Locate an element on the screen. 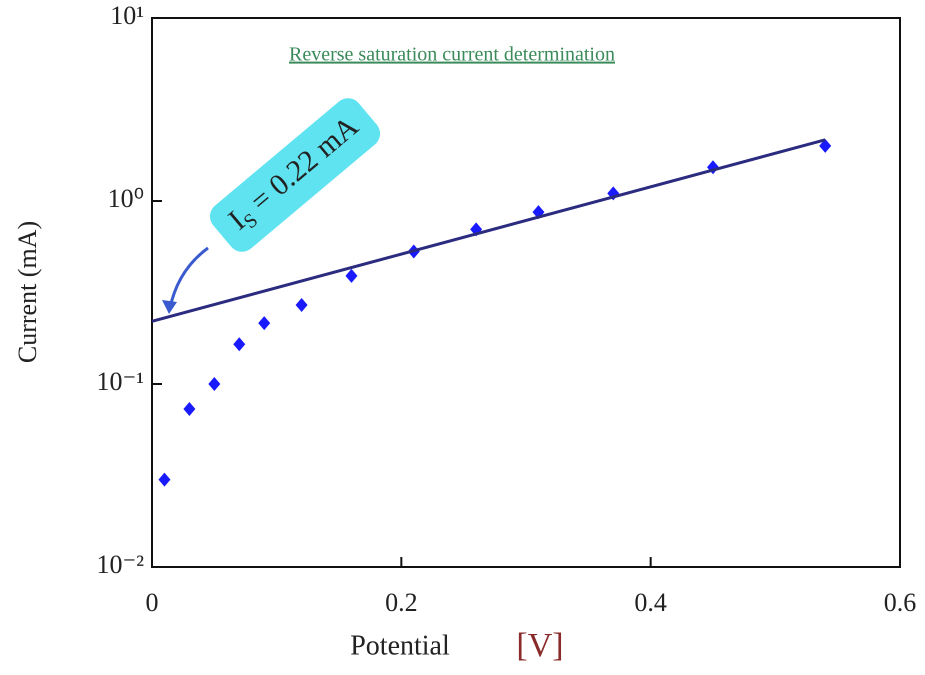 The image size is (925, 675). annotation-text: IS = 0.22 mA is located at coordinates (294, 174).